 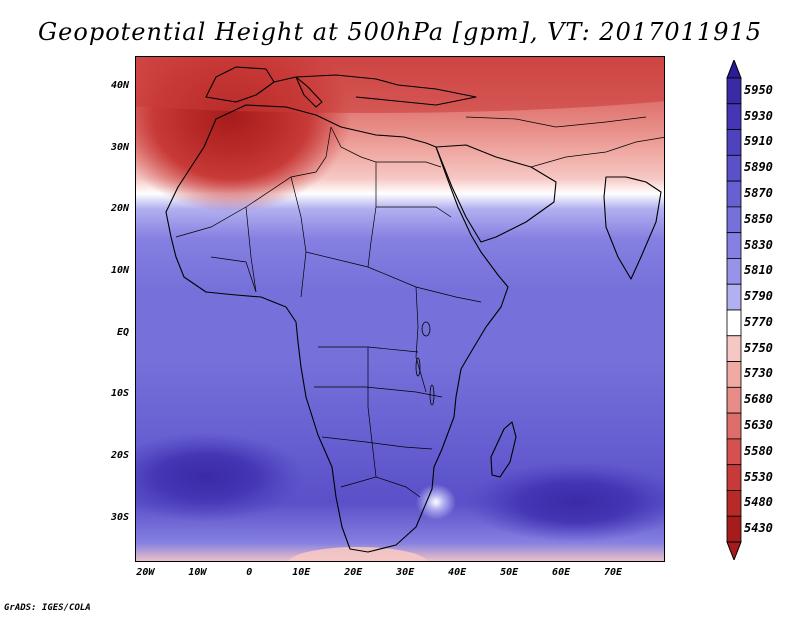 I want to click on colorbar-level-label: 5430, so click(x=758, y=528).